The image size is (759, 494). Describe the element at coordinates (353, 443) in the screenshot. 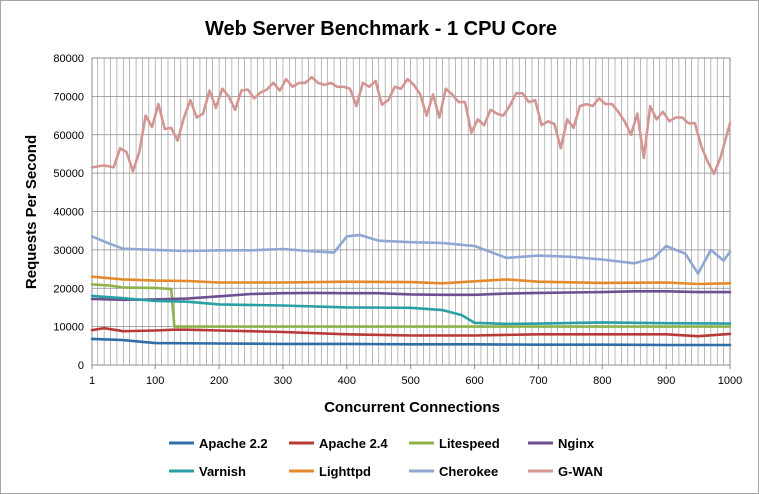

I see `legend-label: Apache 2.4` at that location.